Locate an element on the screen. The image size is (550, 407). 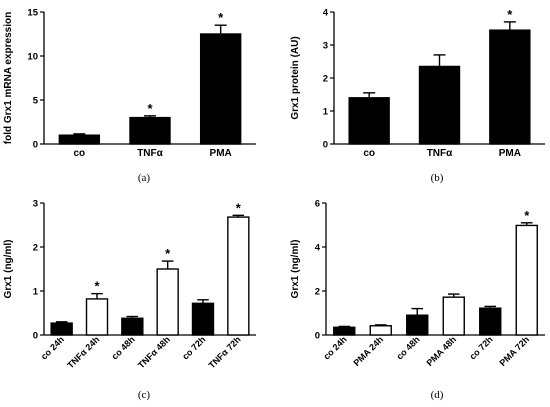
y-axis-title: fold Grx1 mRNA expression is located at coordinates (8, 78).